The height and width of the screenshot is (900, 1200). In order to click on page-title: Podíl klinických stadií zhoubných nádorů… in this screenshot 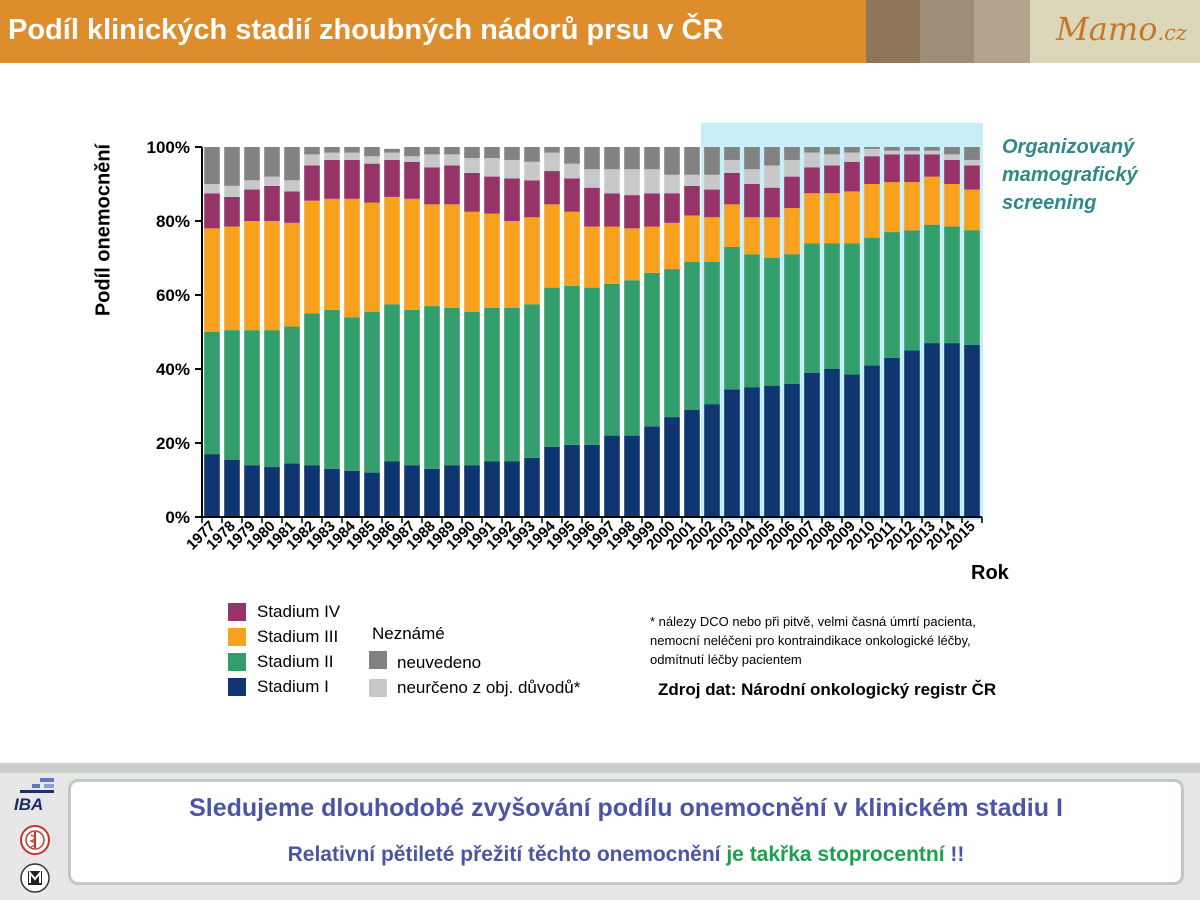, I will do `click(366, 30)`.